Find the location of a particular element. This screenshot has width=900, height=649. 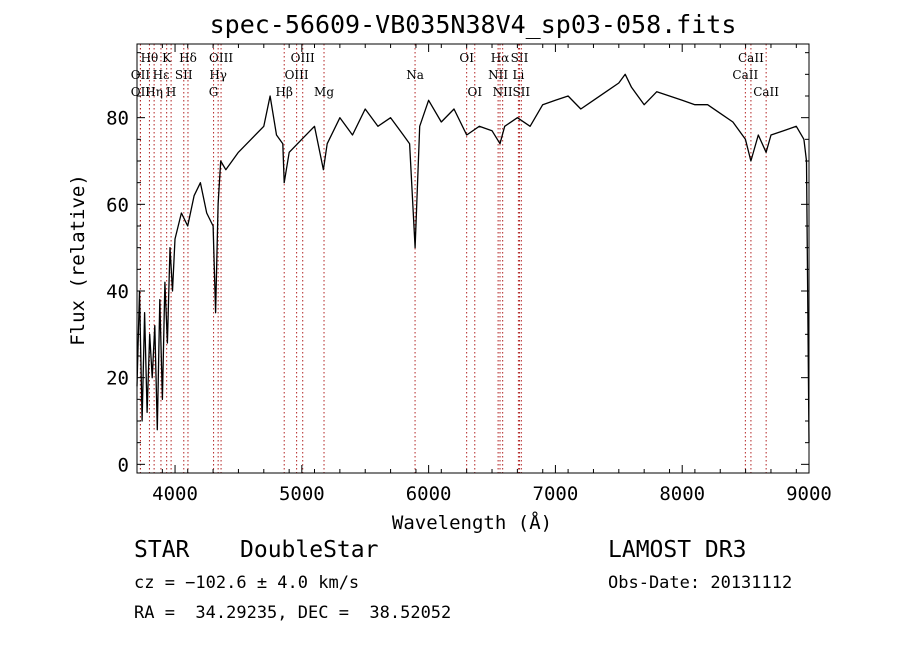

x-tick-label: 5000 is located at coordinates (302, 494).